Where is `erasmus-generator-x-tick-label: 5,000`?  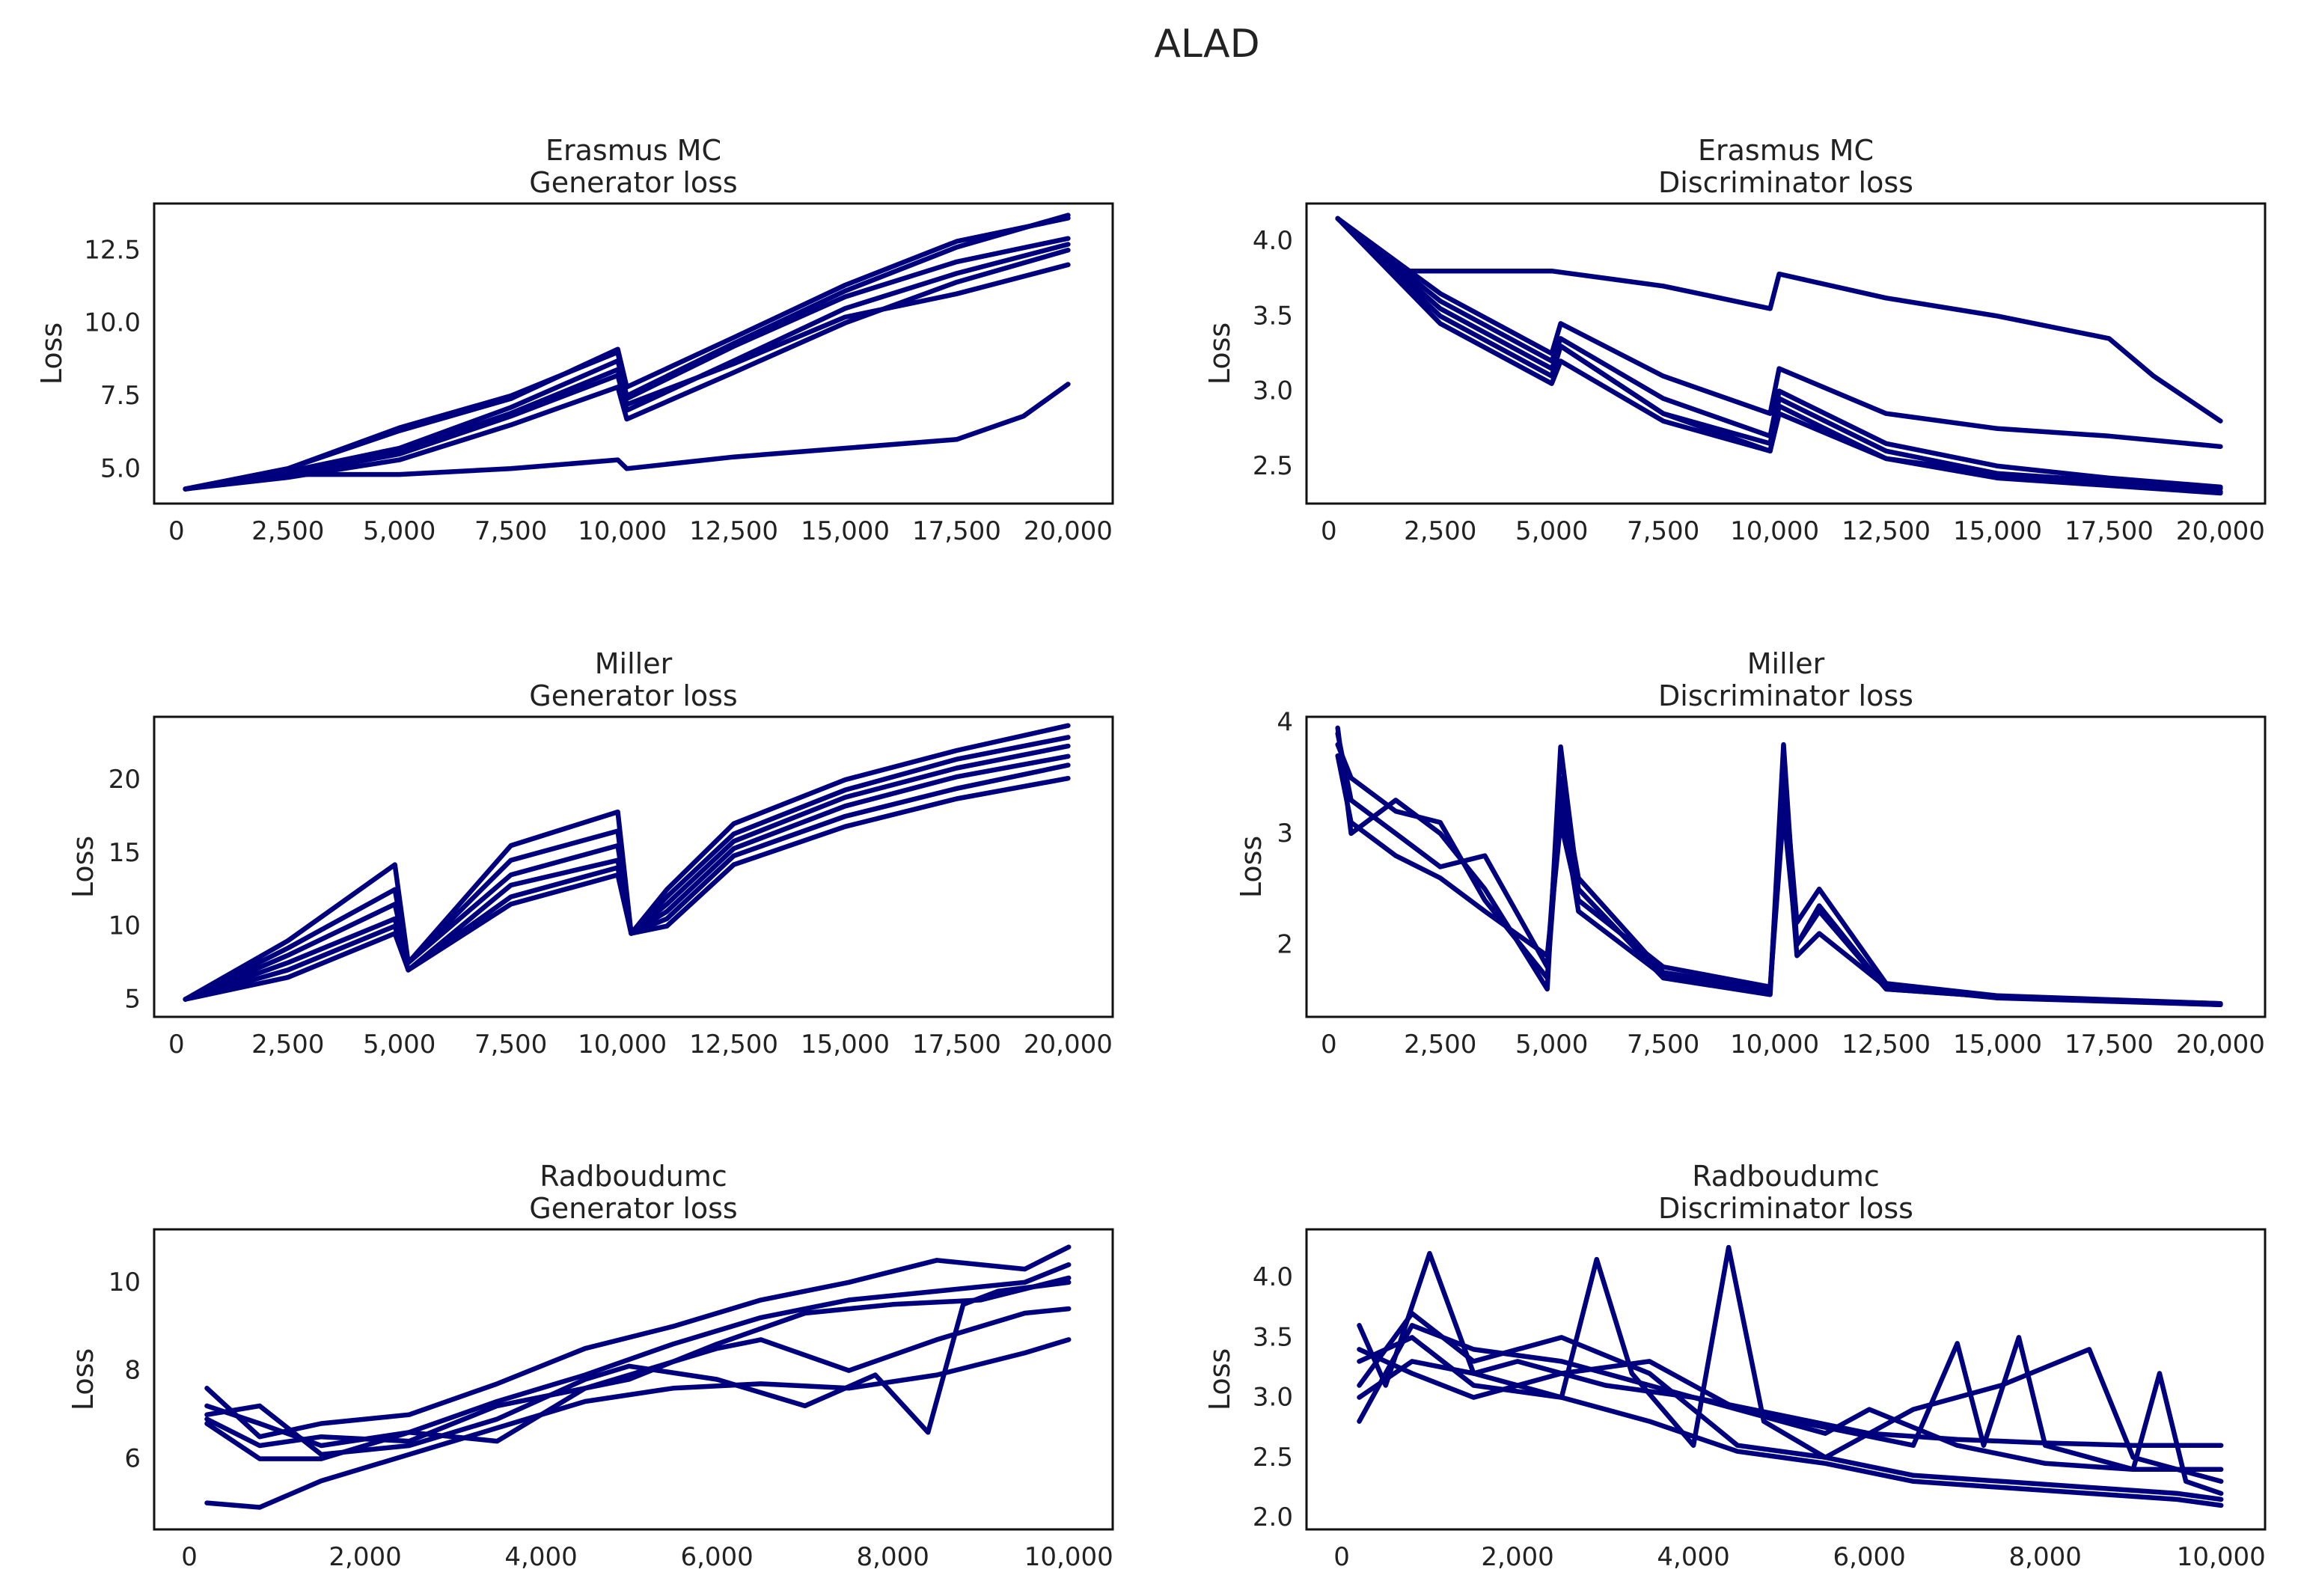 erasmus-generator-x-tick-label: 5,000 is located at coordinates (399, 531).